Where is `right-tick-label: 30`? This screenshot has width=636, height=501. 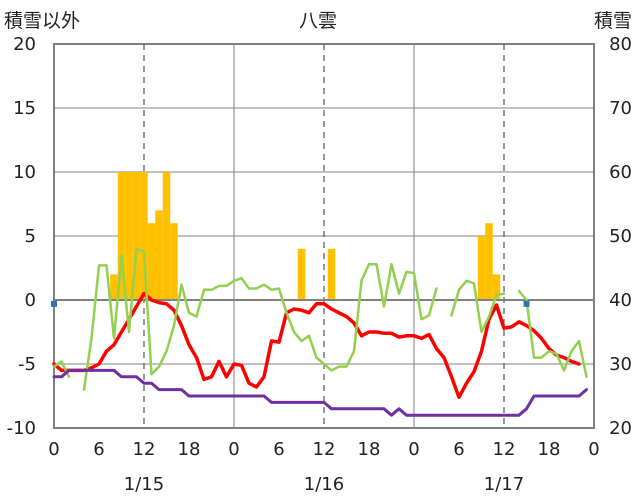 right-tick-label: 30 is located at coordinates (620, 364).